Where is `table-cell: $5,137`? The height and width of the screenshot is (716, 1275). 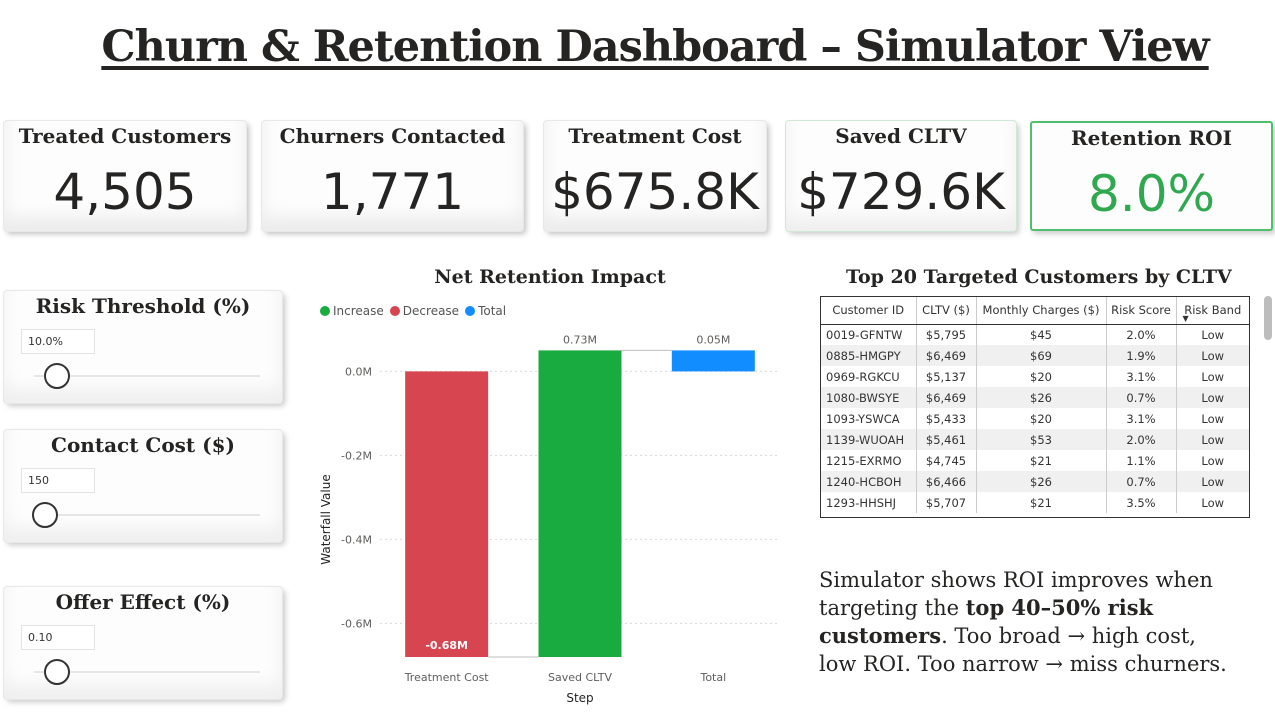
table-cell: $5,137 is located at coordinates (946, 376).